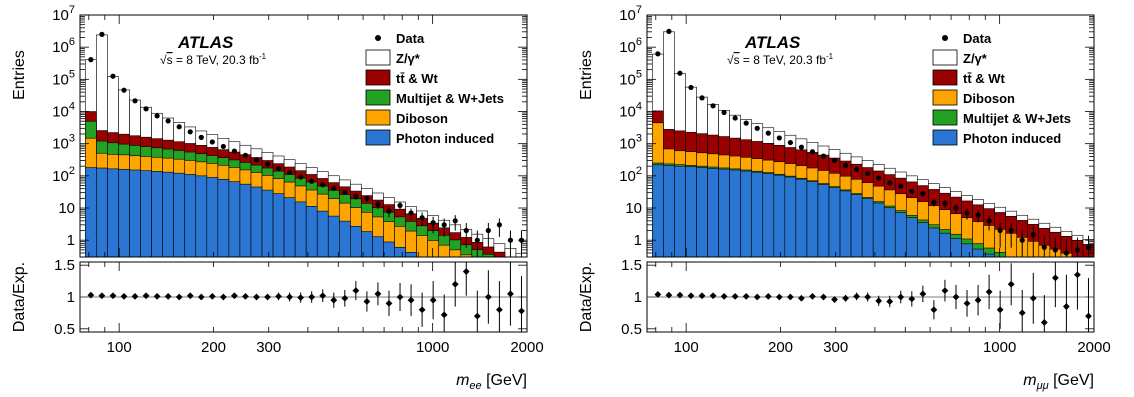 The image size is (1134, 397). What do you see at coordinates (462, 380) in the screenshot?
I see `x-axis-title-symbol: m` at bounding box center [462, 380].